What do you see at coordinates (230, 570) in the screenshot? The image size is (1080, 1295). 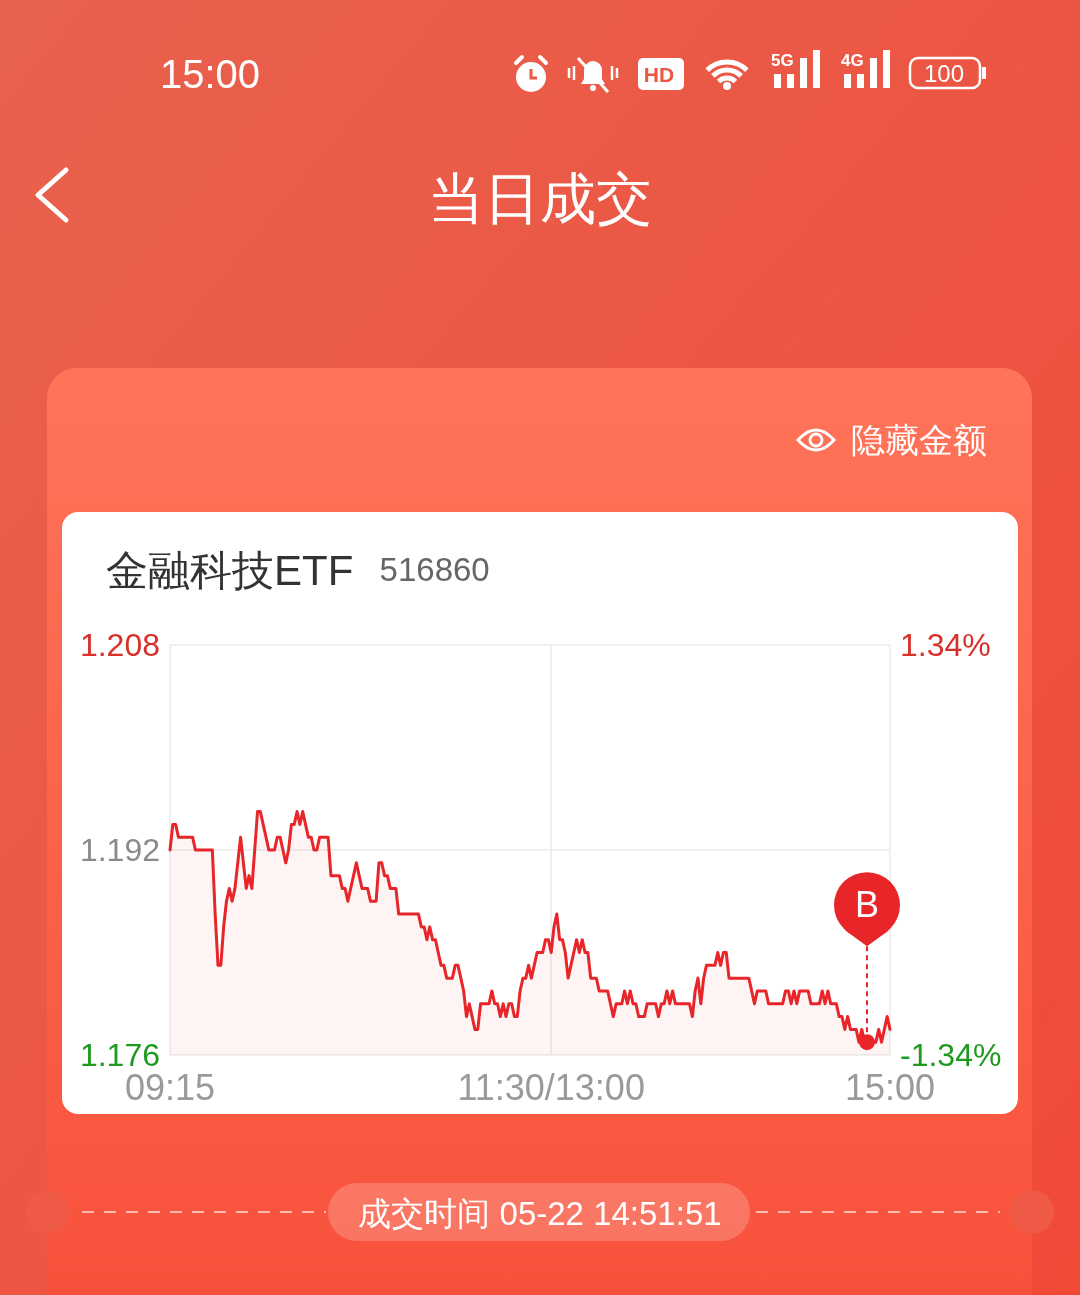 I see `chart-title: 金融科技ETF` at bounding box center [230, 570].